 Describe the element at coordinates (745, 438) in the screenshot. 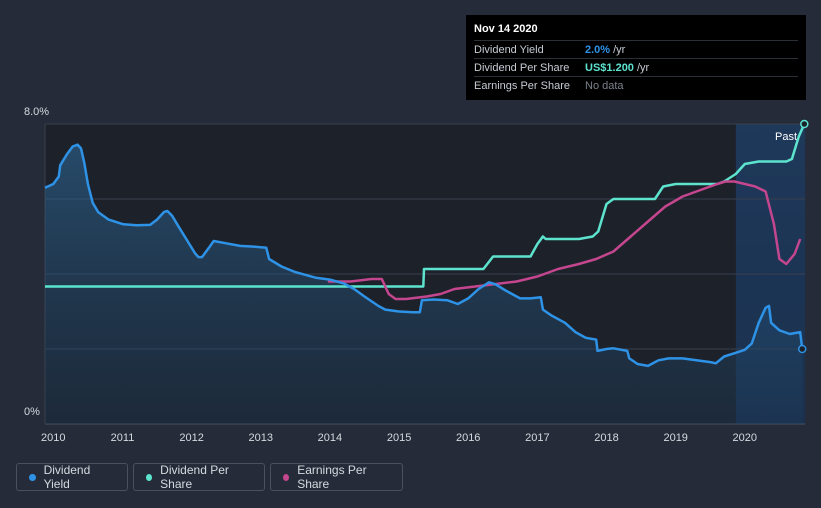

I see `x-tick-label: 2020` at that location.